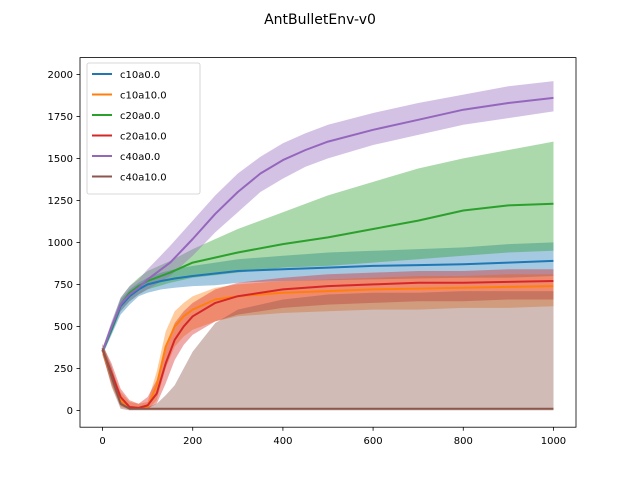 This screenshot has height=480, width=640. Describe the element at coordinates (463, 441) in the screenshot. I see `x-tick-label: 800` at that location.